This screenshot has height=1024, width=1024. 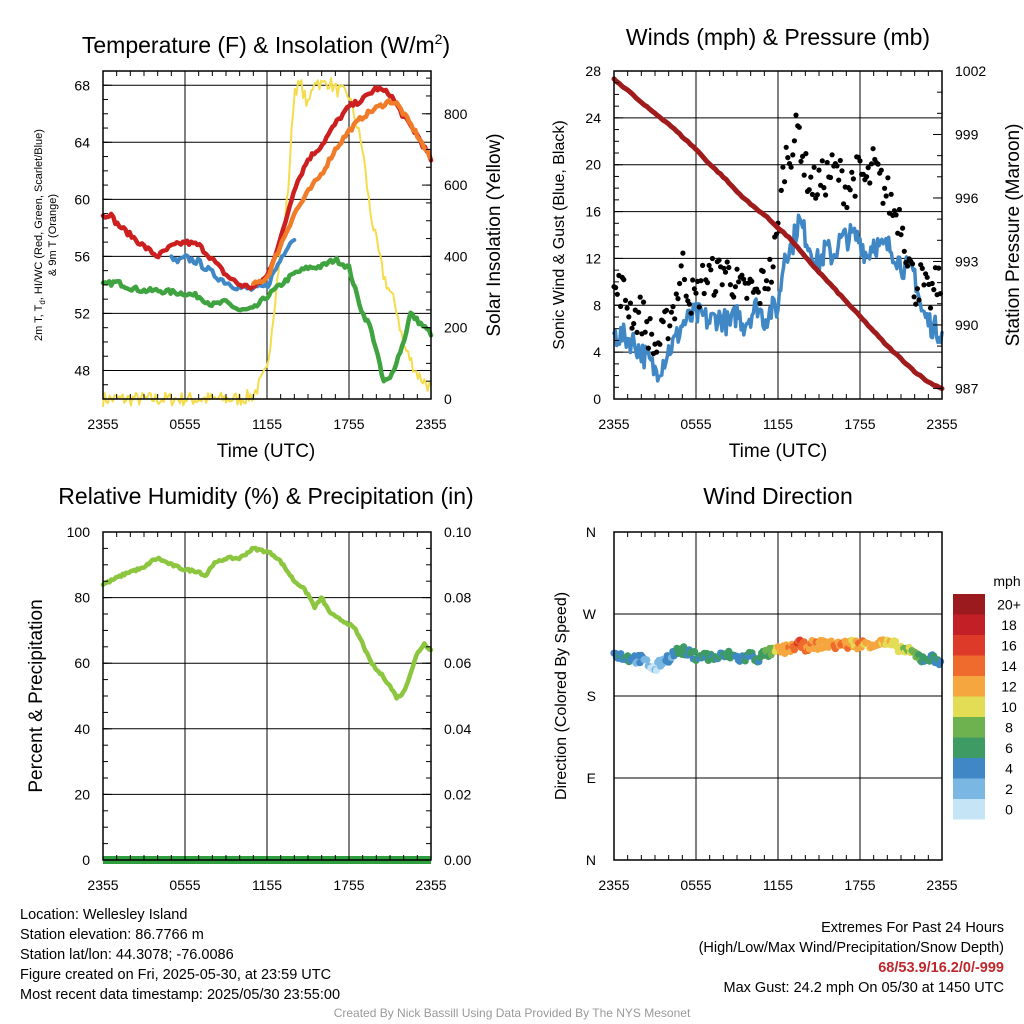 What do you see at coordinates (267, 424) in the screenshot?
I see `x-tick-label: 1155` at bounding box center [267, 424].